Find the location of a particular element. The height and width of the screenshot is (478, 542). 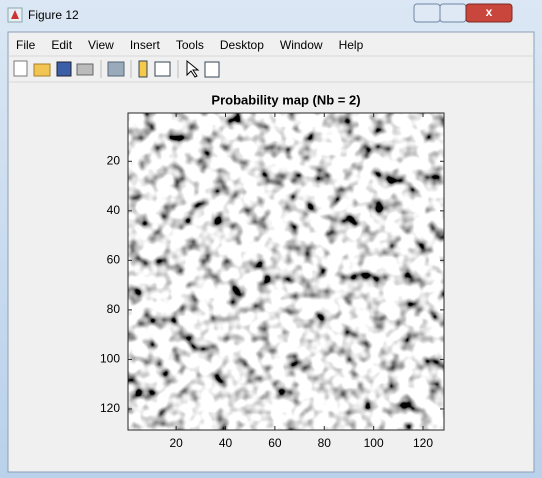

x-tick-label: 120 is located at coordinates (423, 443).